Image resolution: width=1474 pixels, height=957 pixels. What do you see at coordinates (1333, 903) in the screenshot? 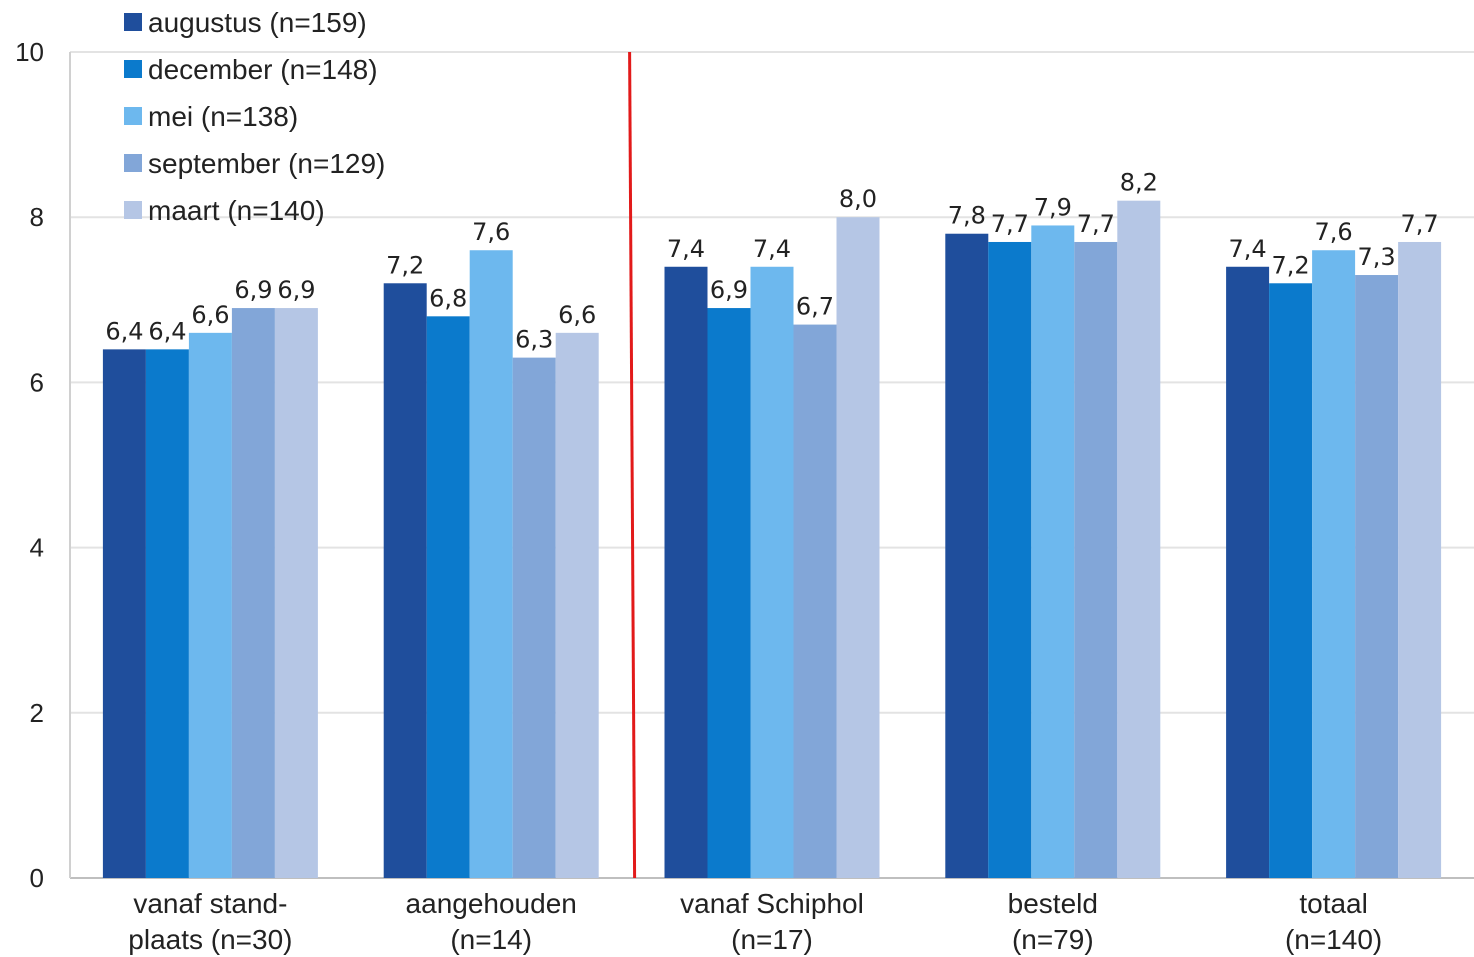
I see `category-label: totaal` at bounding box center [1333, 903].